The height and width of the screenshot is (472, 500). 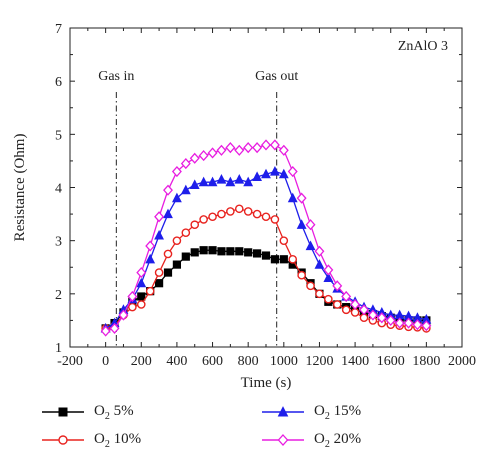 What do you see at coordinates (90, 440) in the screenshot?
I see `legend-item: O2 10%` at bounding box center [90, 440].